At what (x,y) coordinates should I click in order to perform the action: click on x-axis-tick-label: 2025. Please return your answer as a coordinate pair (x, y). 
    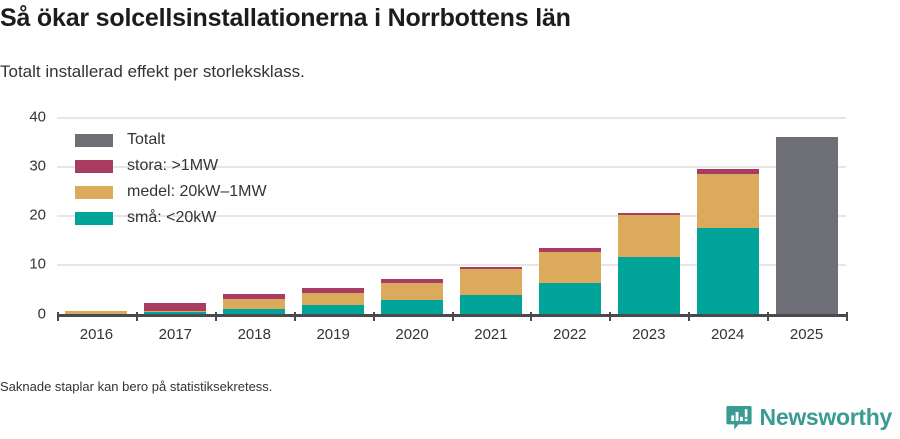
    Looking at the image, I should click on (806, 334).